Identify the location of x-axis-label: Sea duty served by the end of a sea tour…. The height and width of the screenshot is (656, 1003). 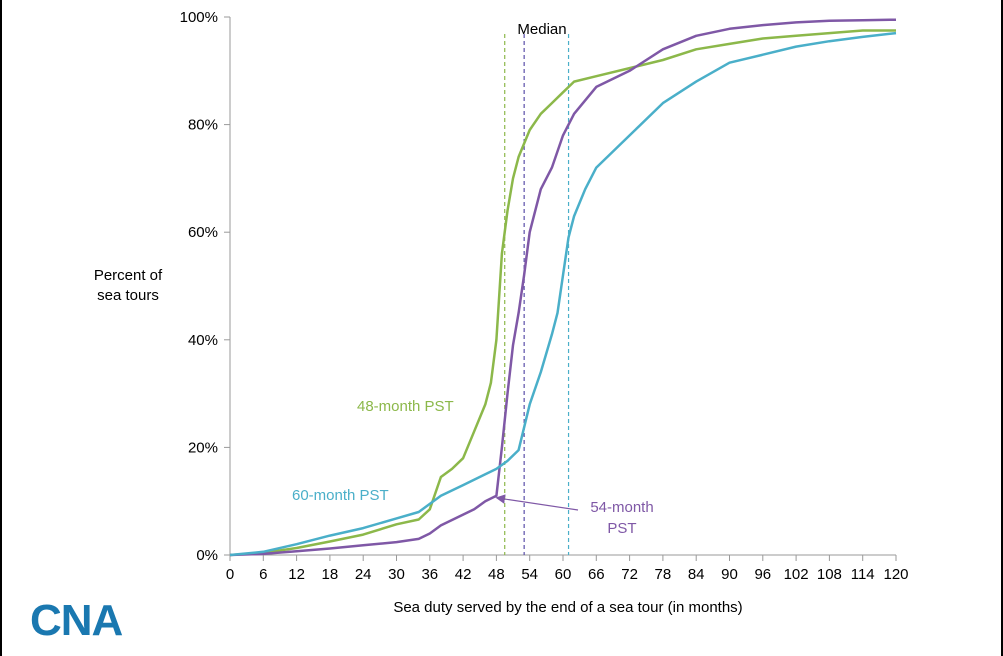
(567, 607).